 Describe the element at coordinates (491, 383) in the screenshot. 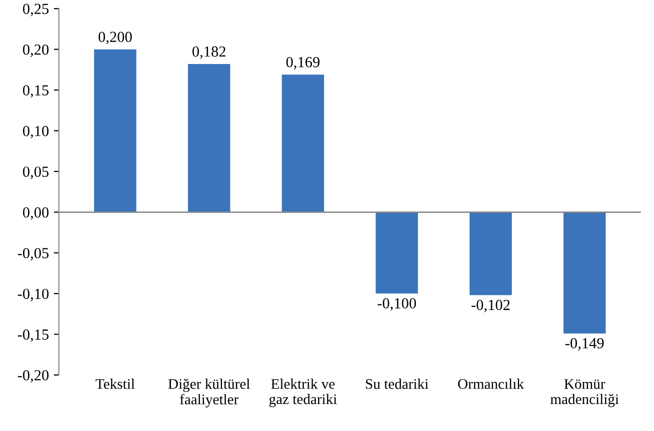

I see `x-tick-label: Ormancılık` at that location.